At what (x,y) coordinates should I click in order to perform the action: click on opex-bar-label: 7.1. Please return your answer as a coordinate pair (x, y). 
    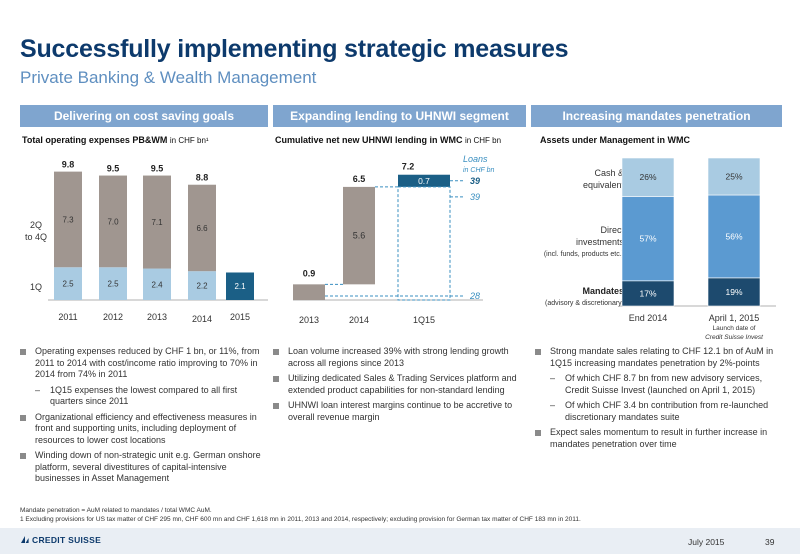
    Looking at the image, I should click on (157, 222).